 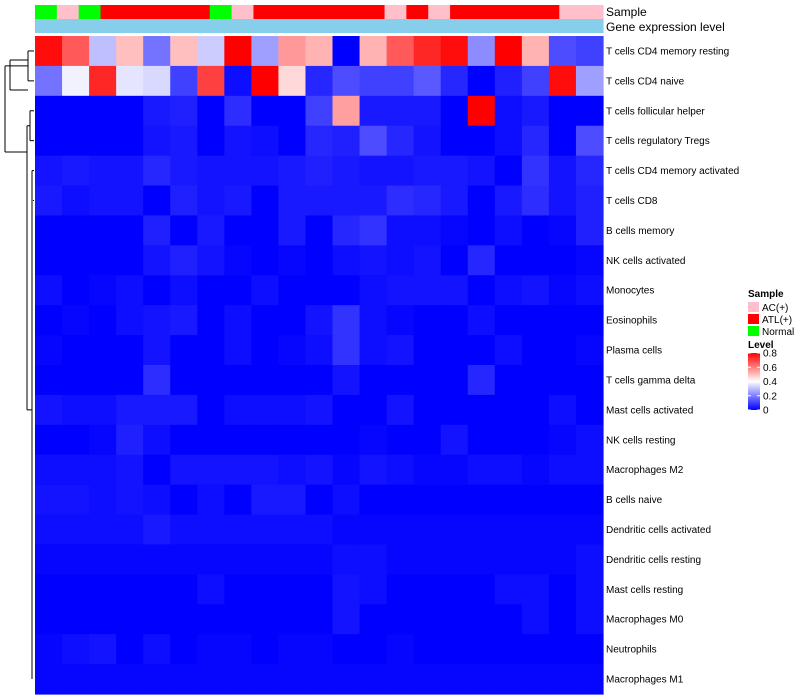 What do you see at coordinates (777, 320) in the screenshot?
I see `sample-legend-label: ATL(+)` at bounding box center [777, 320].